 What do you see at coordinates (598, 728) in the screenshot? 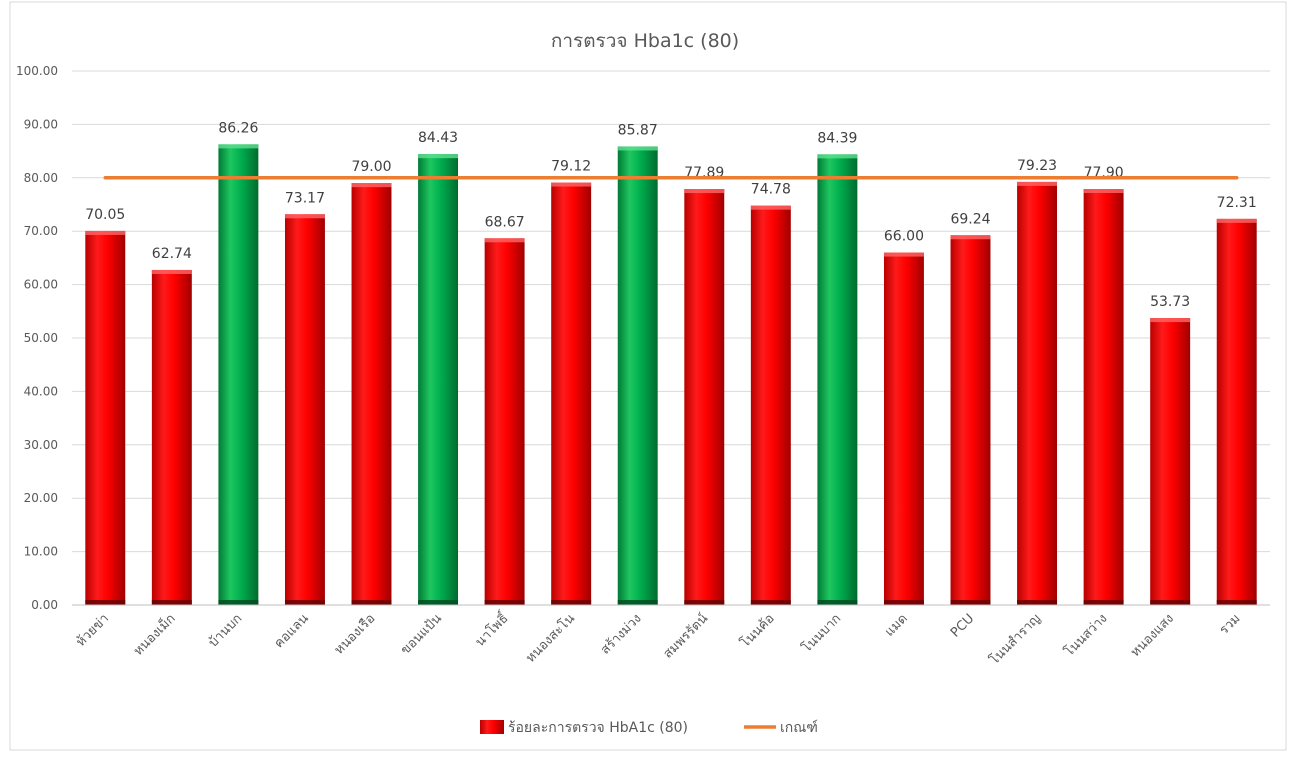
I see `legend-label-bar: ร้อยละการตรวจ HbA1c (80)` at bounding box center [598, 728].